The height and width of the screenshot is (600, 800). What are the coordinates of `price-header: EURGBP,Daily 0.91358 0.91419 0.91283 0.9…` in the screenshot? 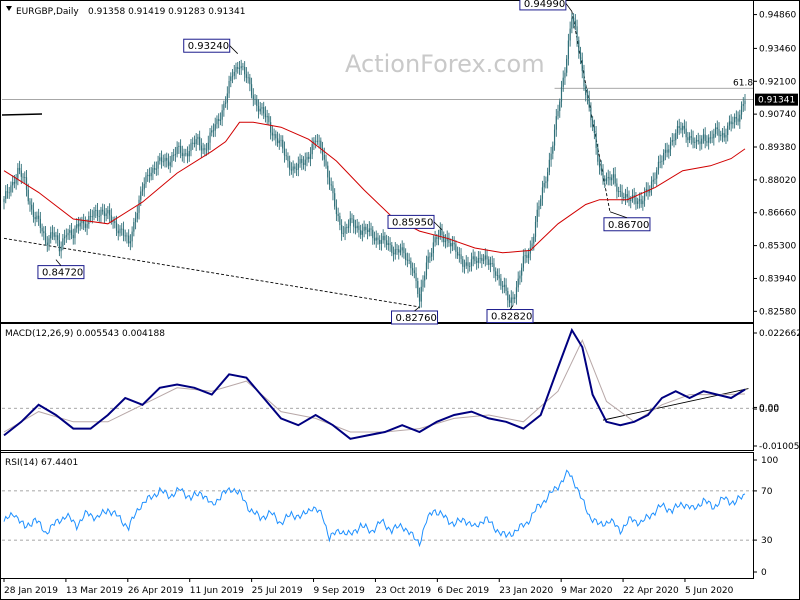 It's located at (125, 11).